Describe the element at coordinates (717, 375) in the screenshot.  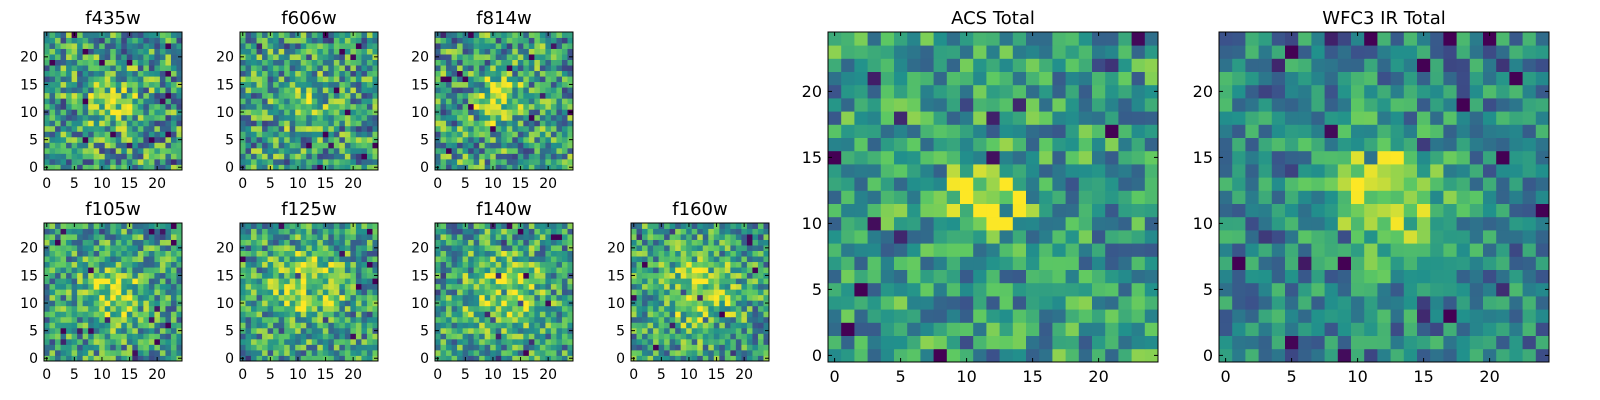
I see `x-tick-label: 15` at that location.